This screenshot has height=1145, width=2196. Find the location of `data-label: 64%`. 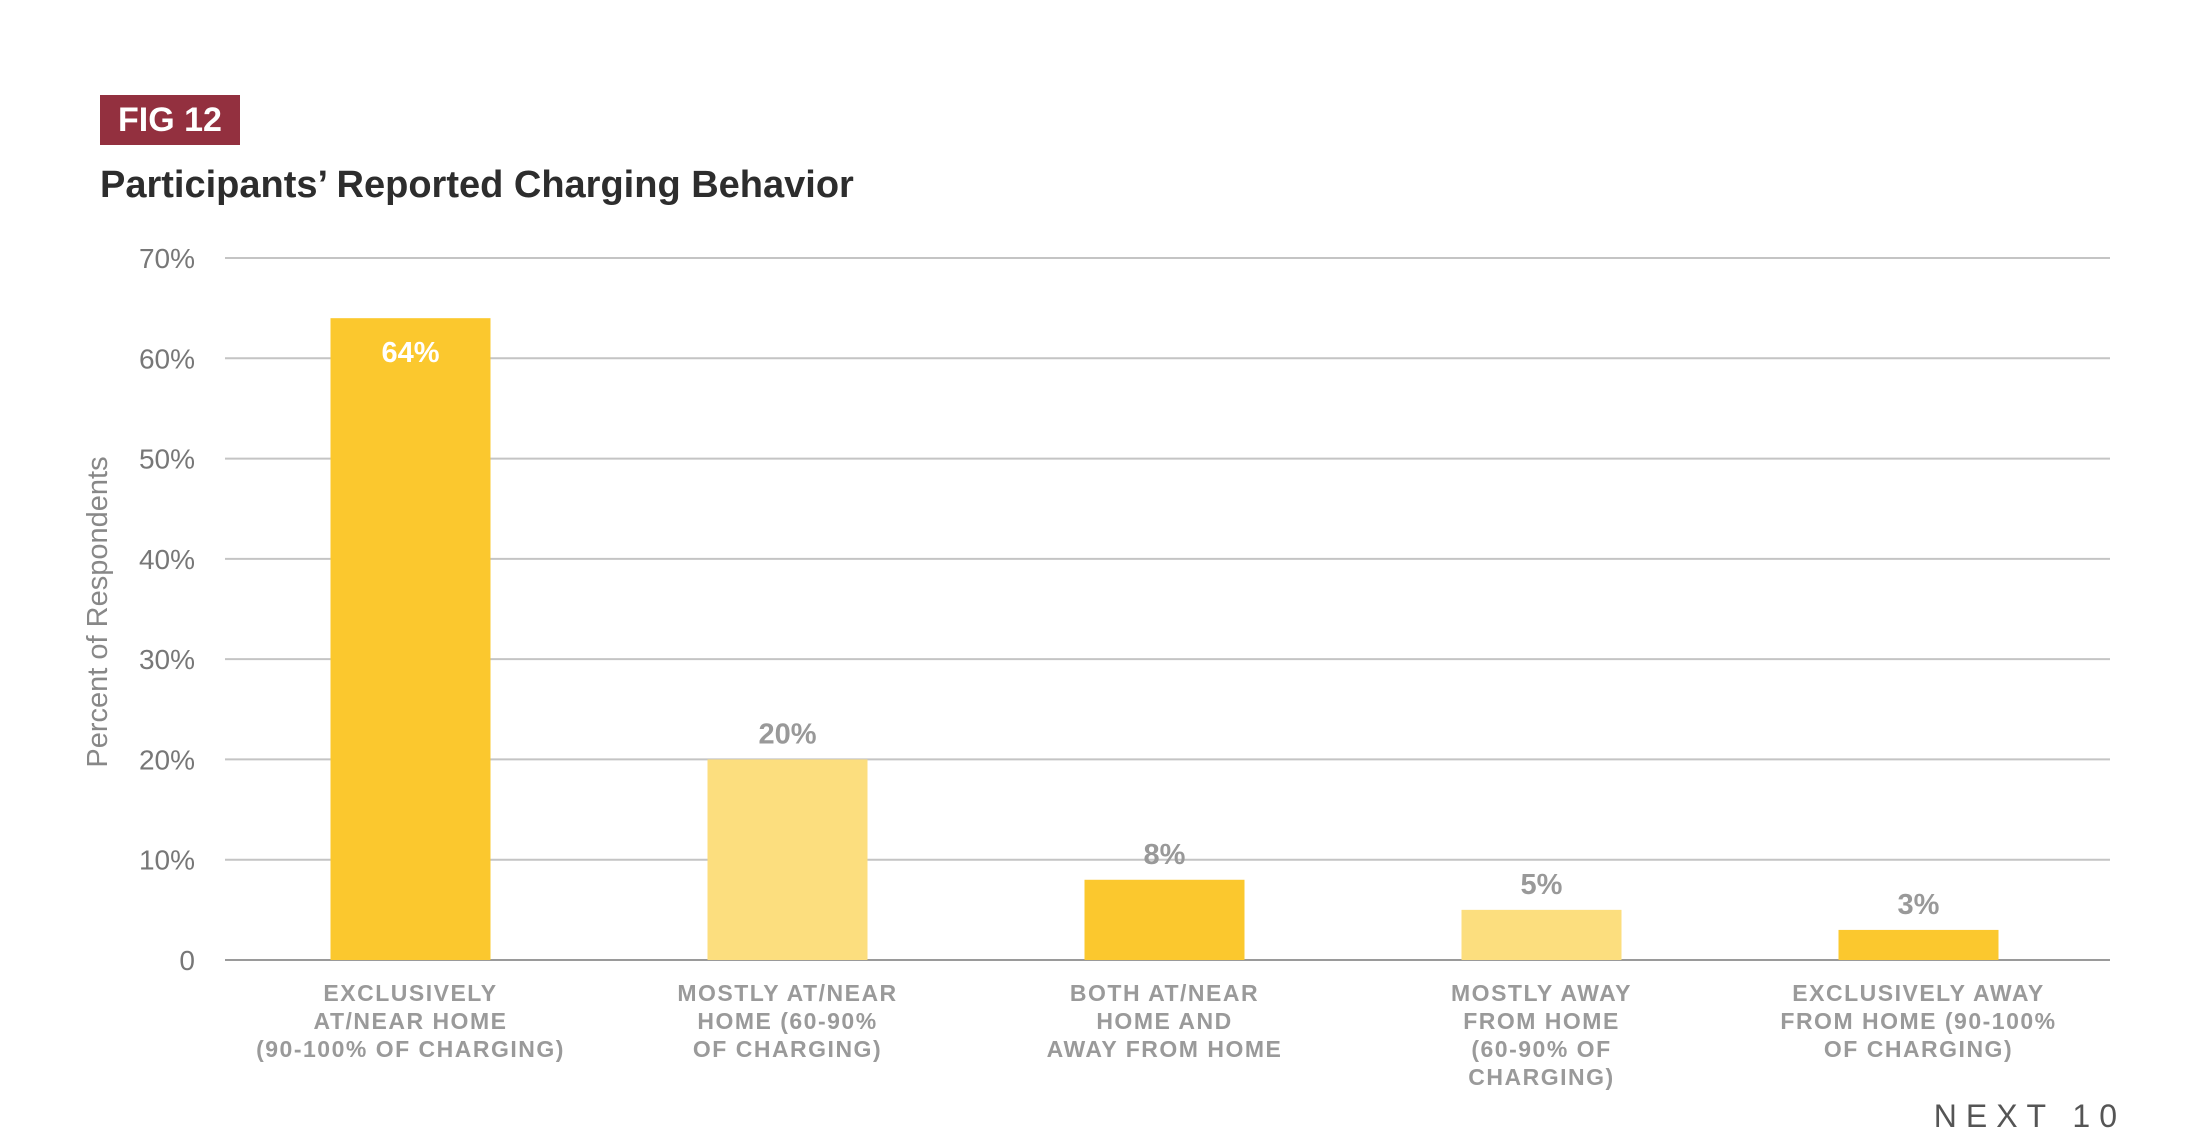

data-label: 64% is located at coordinates (410, 353).